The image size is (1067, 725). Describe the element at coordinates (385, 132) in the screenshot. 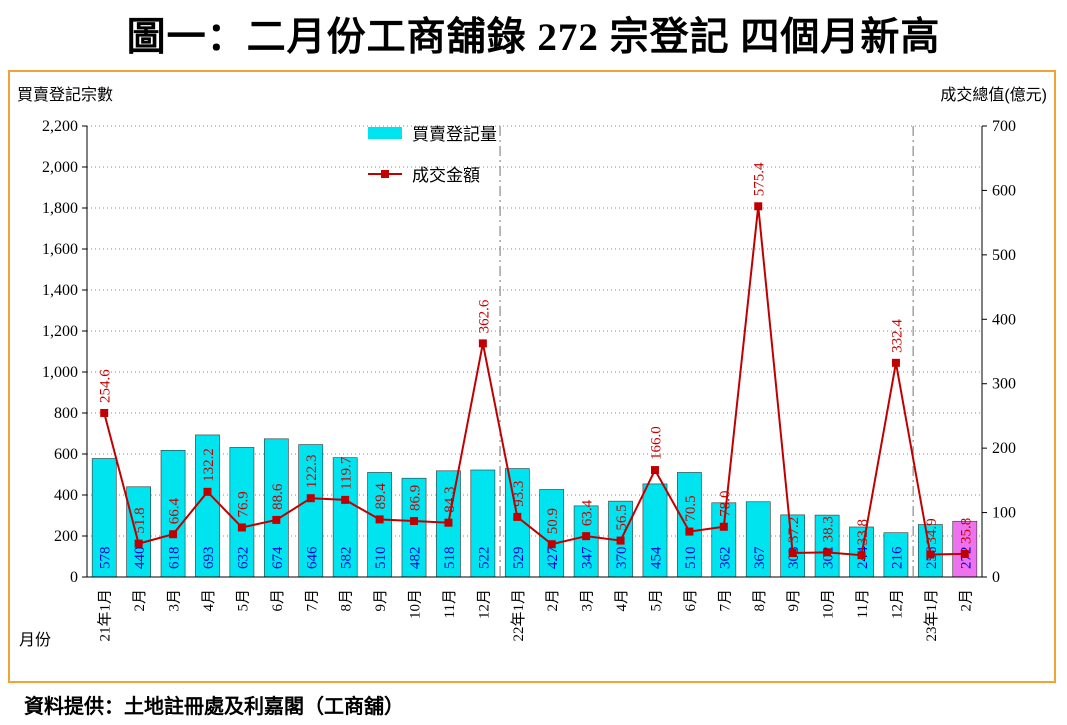

I see `bar-series-swatch` at that location.